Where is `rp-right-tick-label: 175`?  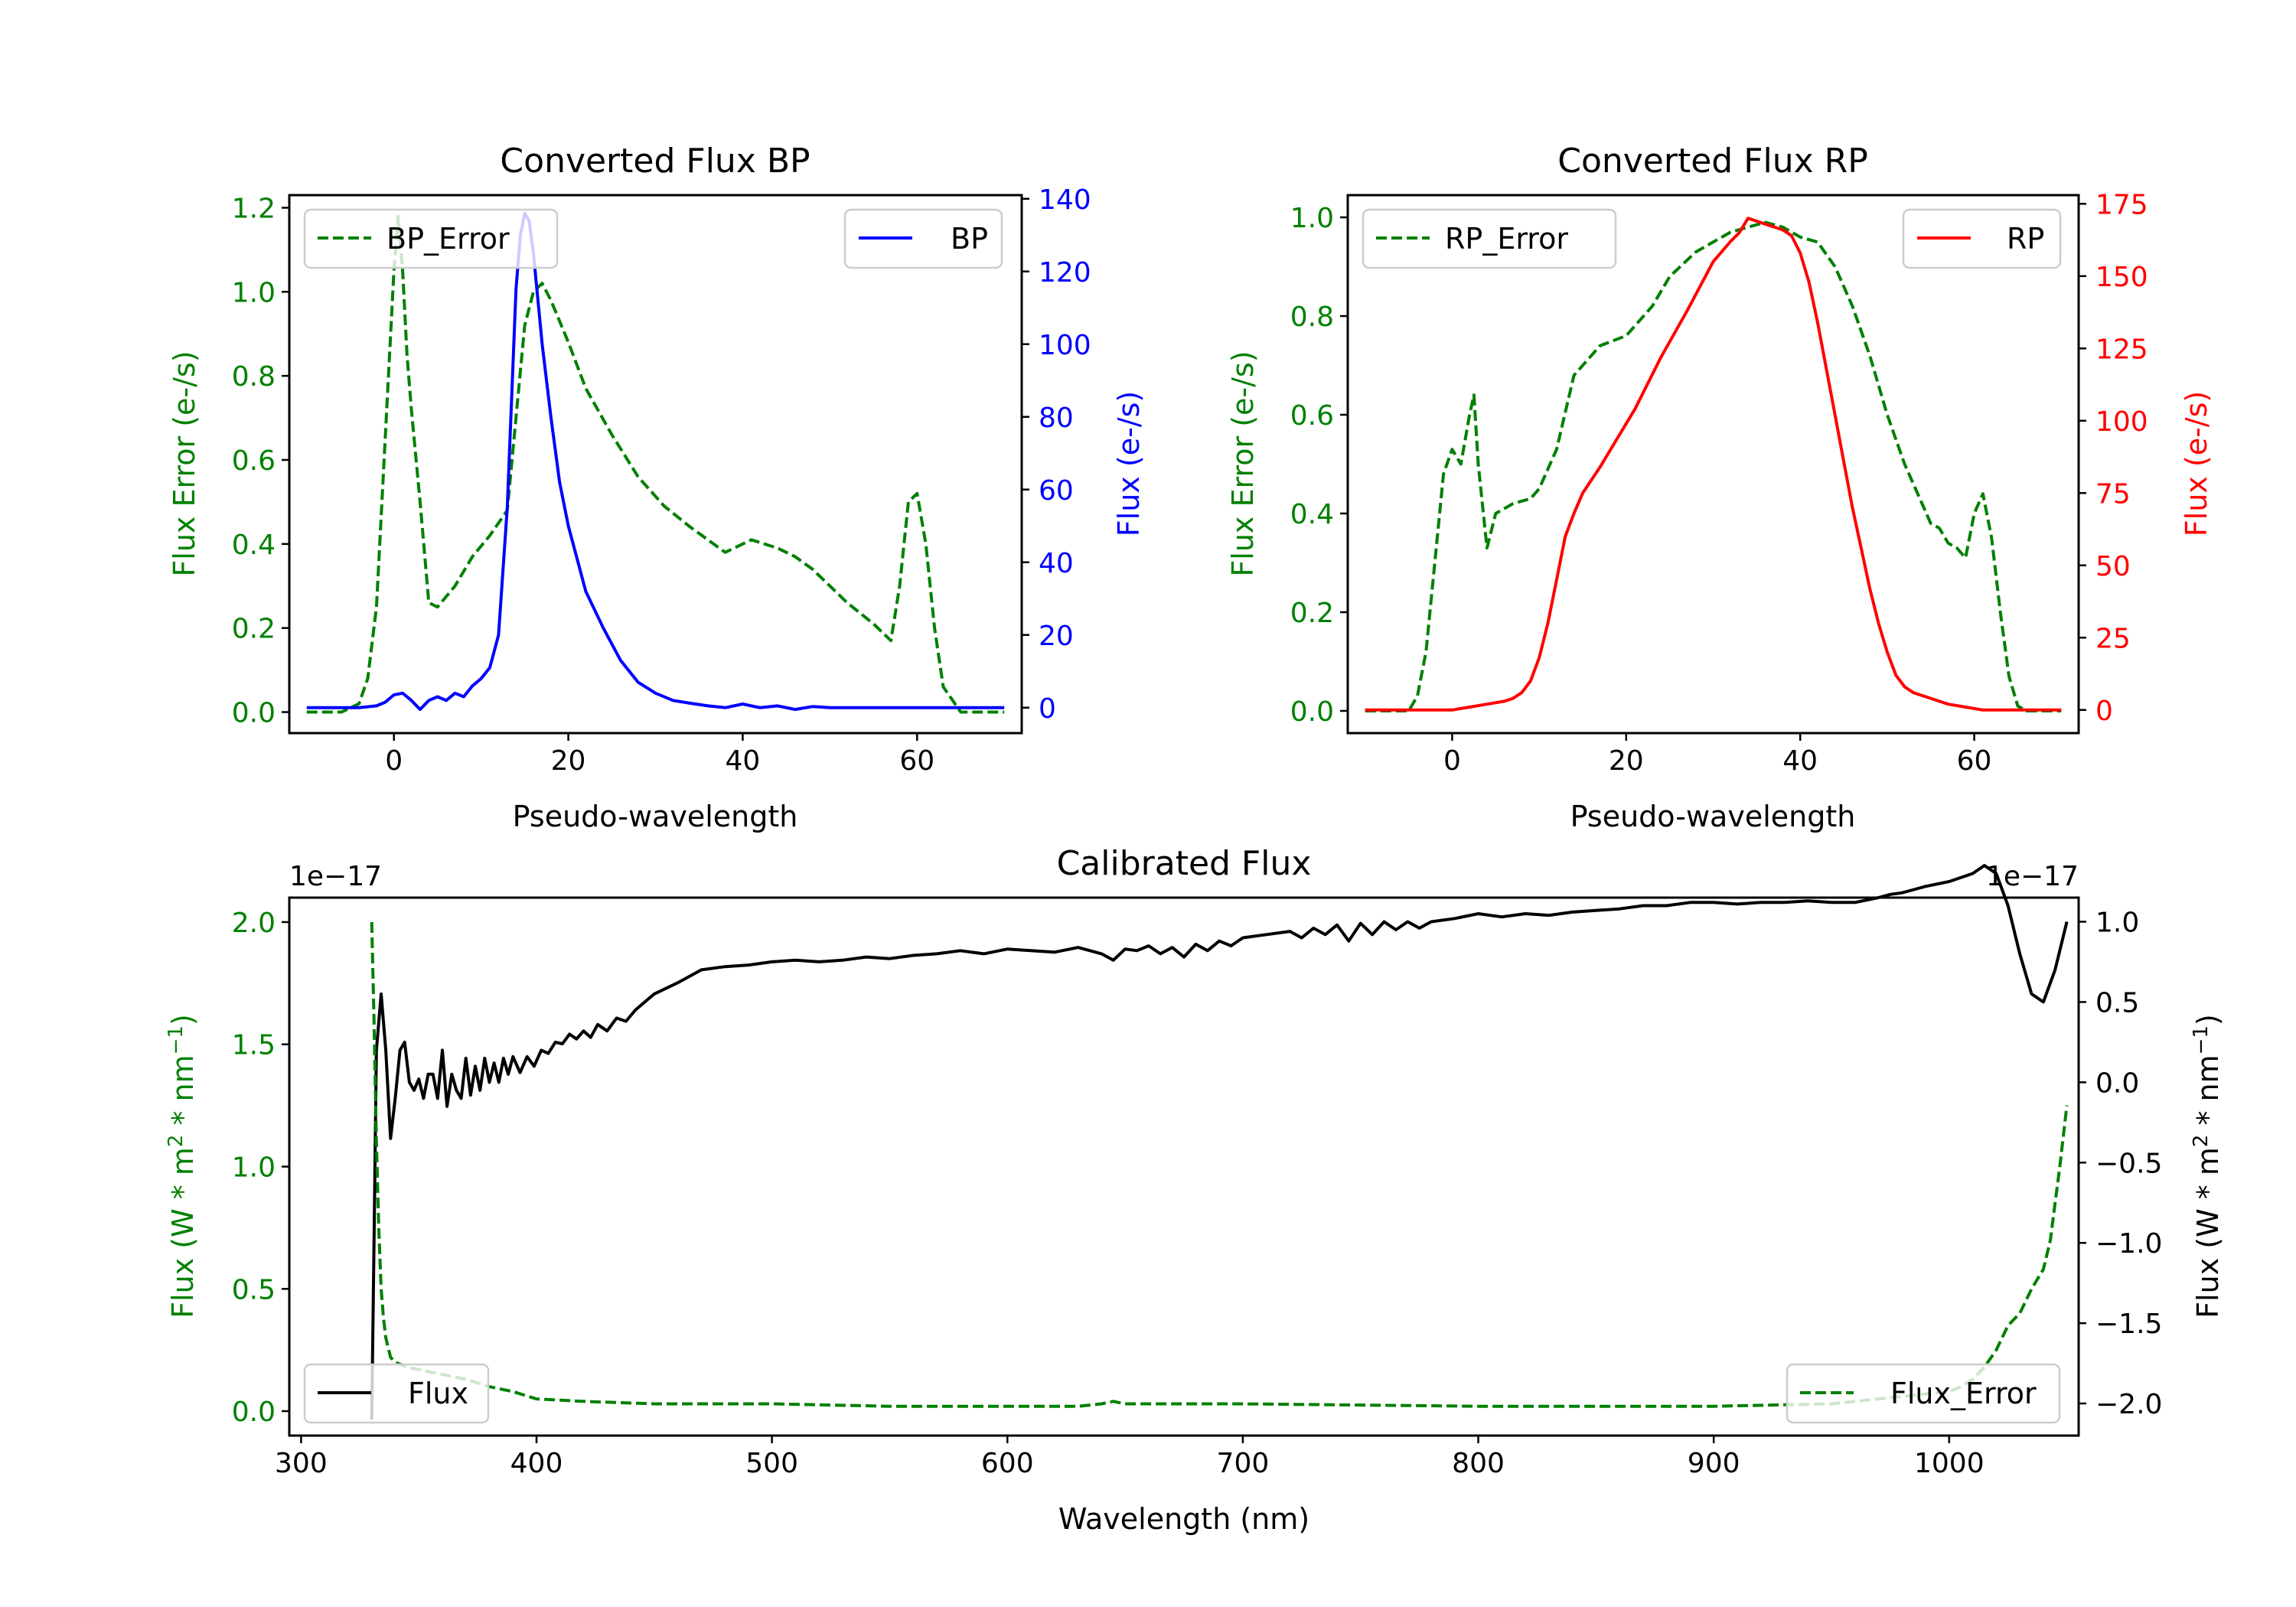 rp-right-tick-label: 175 is located at coordinates (2121, 204).